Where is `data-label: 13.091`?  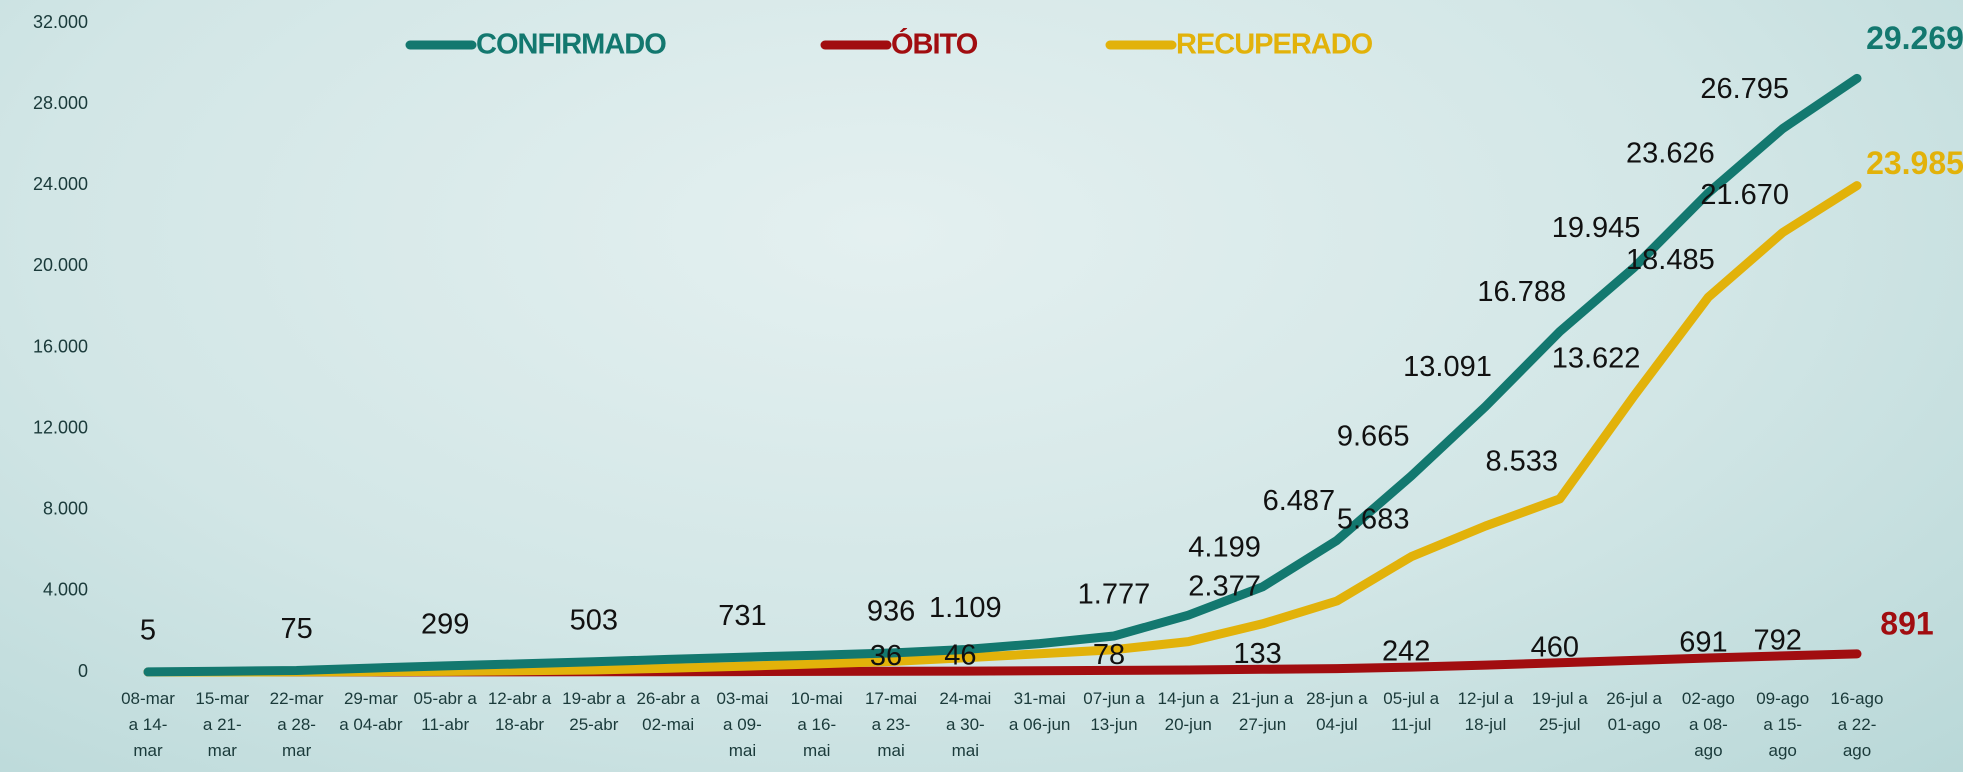 data-label: 13.091 is located at coordinates (1447, 367).